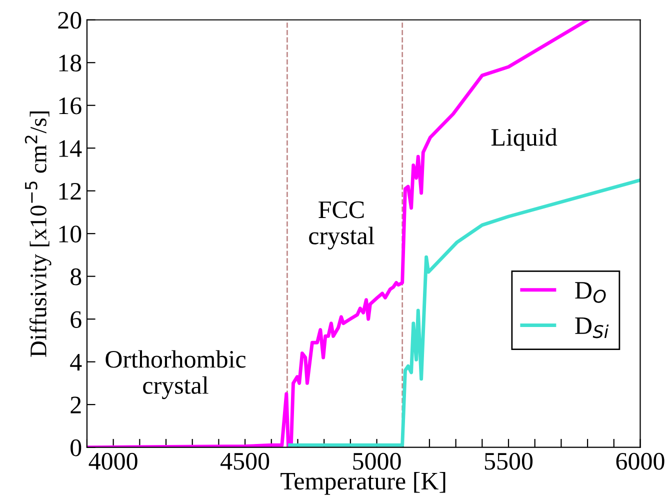 This screenshot has height=497, width=669. Describe the element at coordinates (38, 234) in the screenshot. I see `y-axis-title: Diffusivity [x10$^{−5}$ cm$^{2}$/s]` at that location.